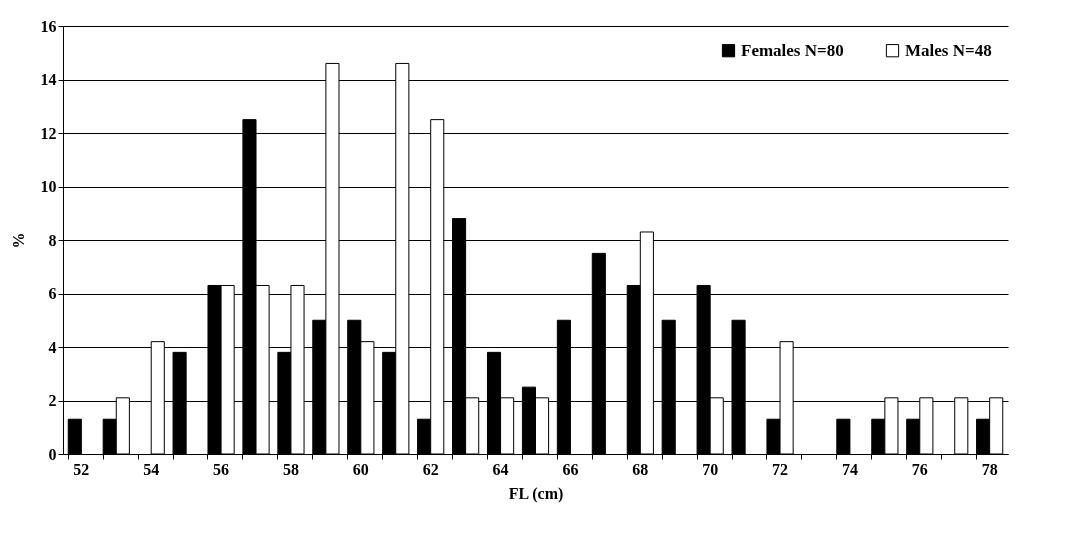  What do you see at coordinates (500, 469) in the screenshot?
I see `x-tick-label: 64` at bounding box center [500, 469].